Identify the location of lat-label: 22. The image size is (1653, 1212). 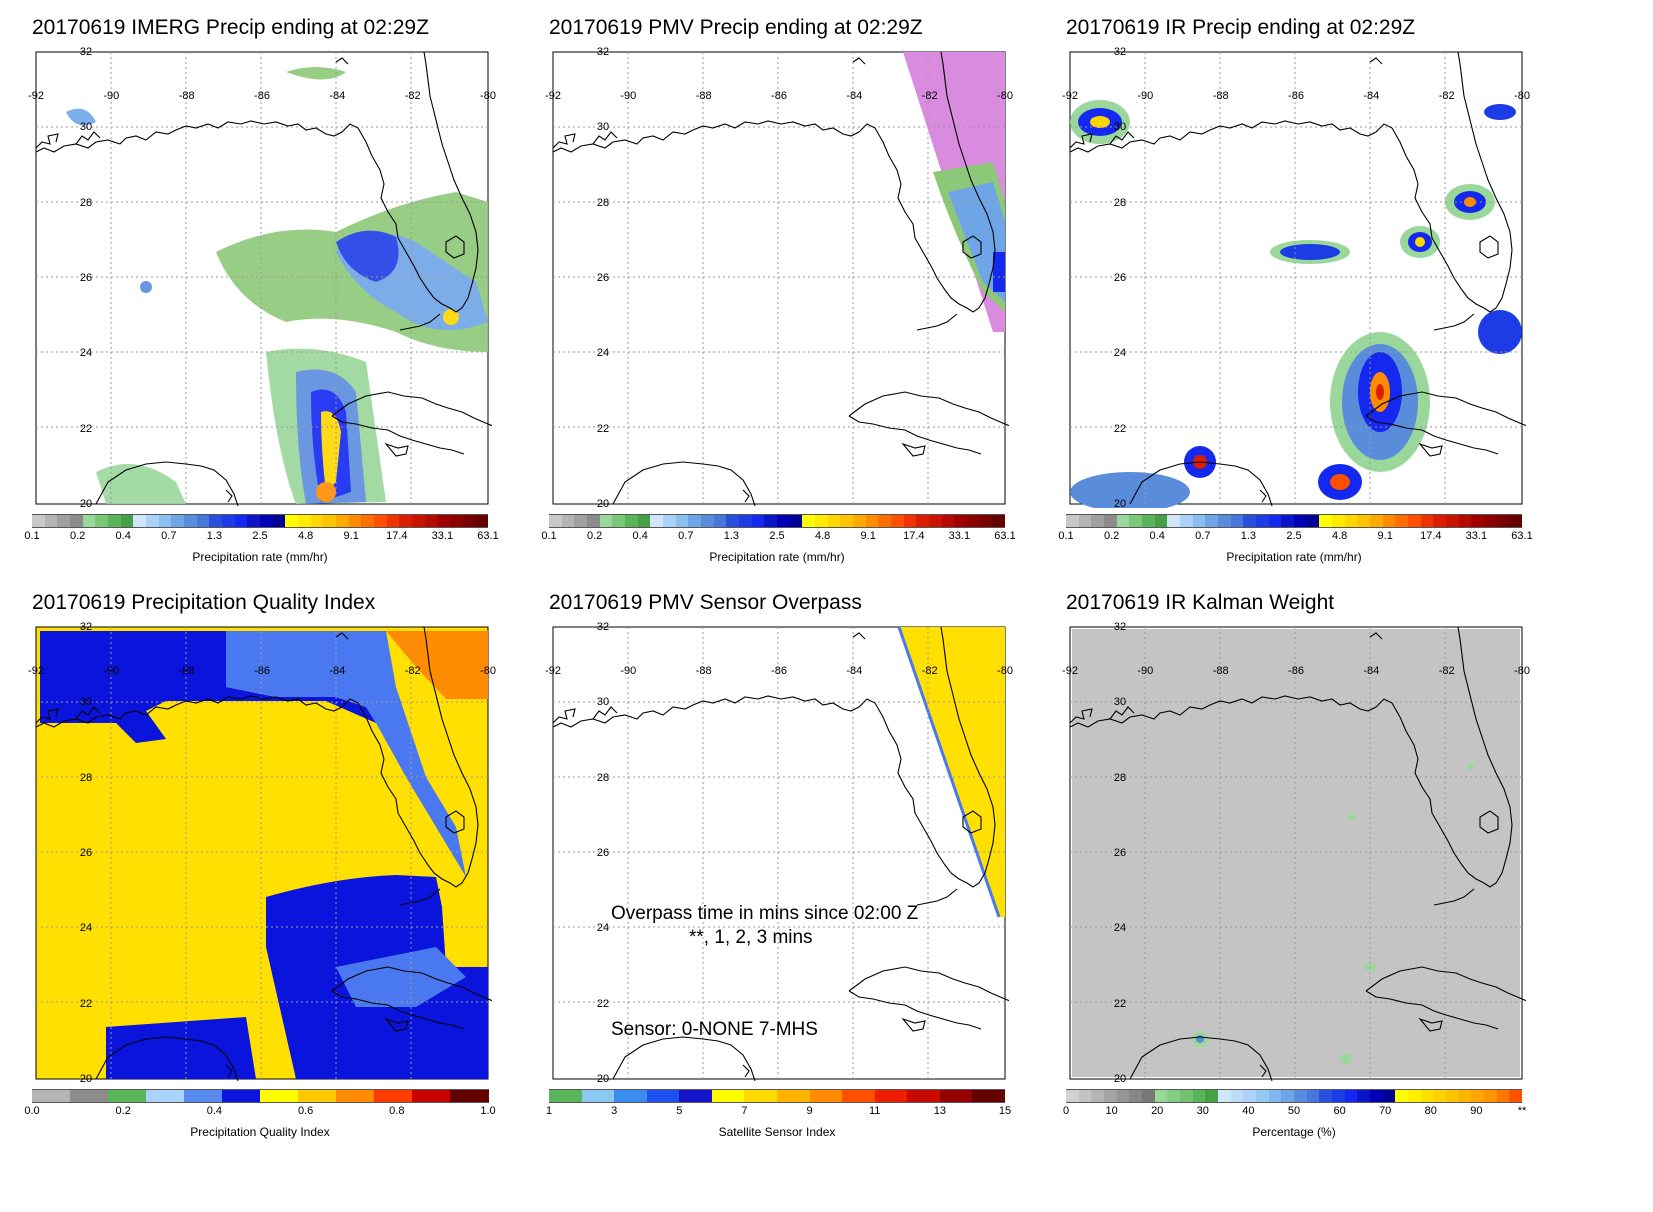
(603, 1003).